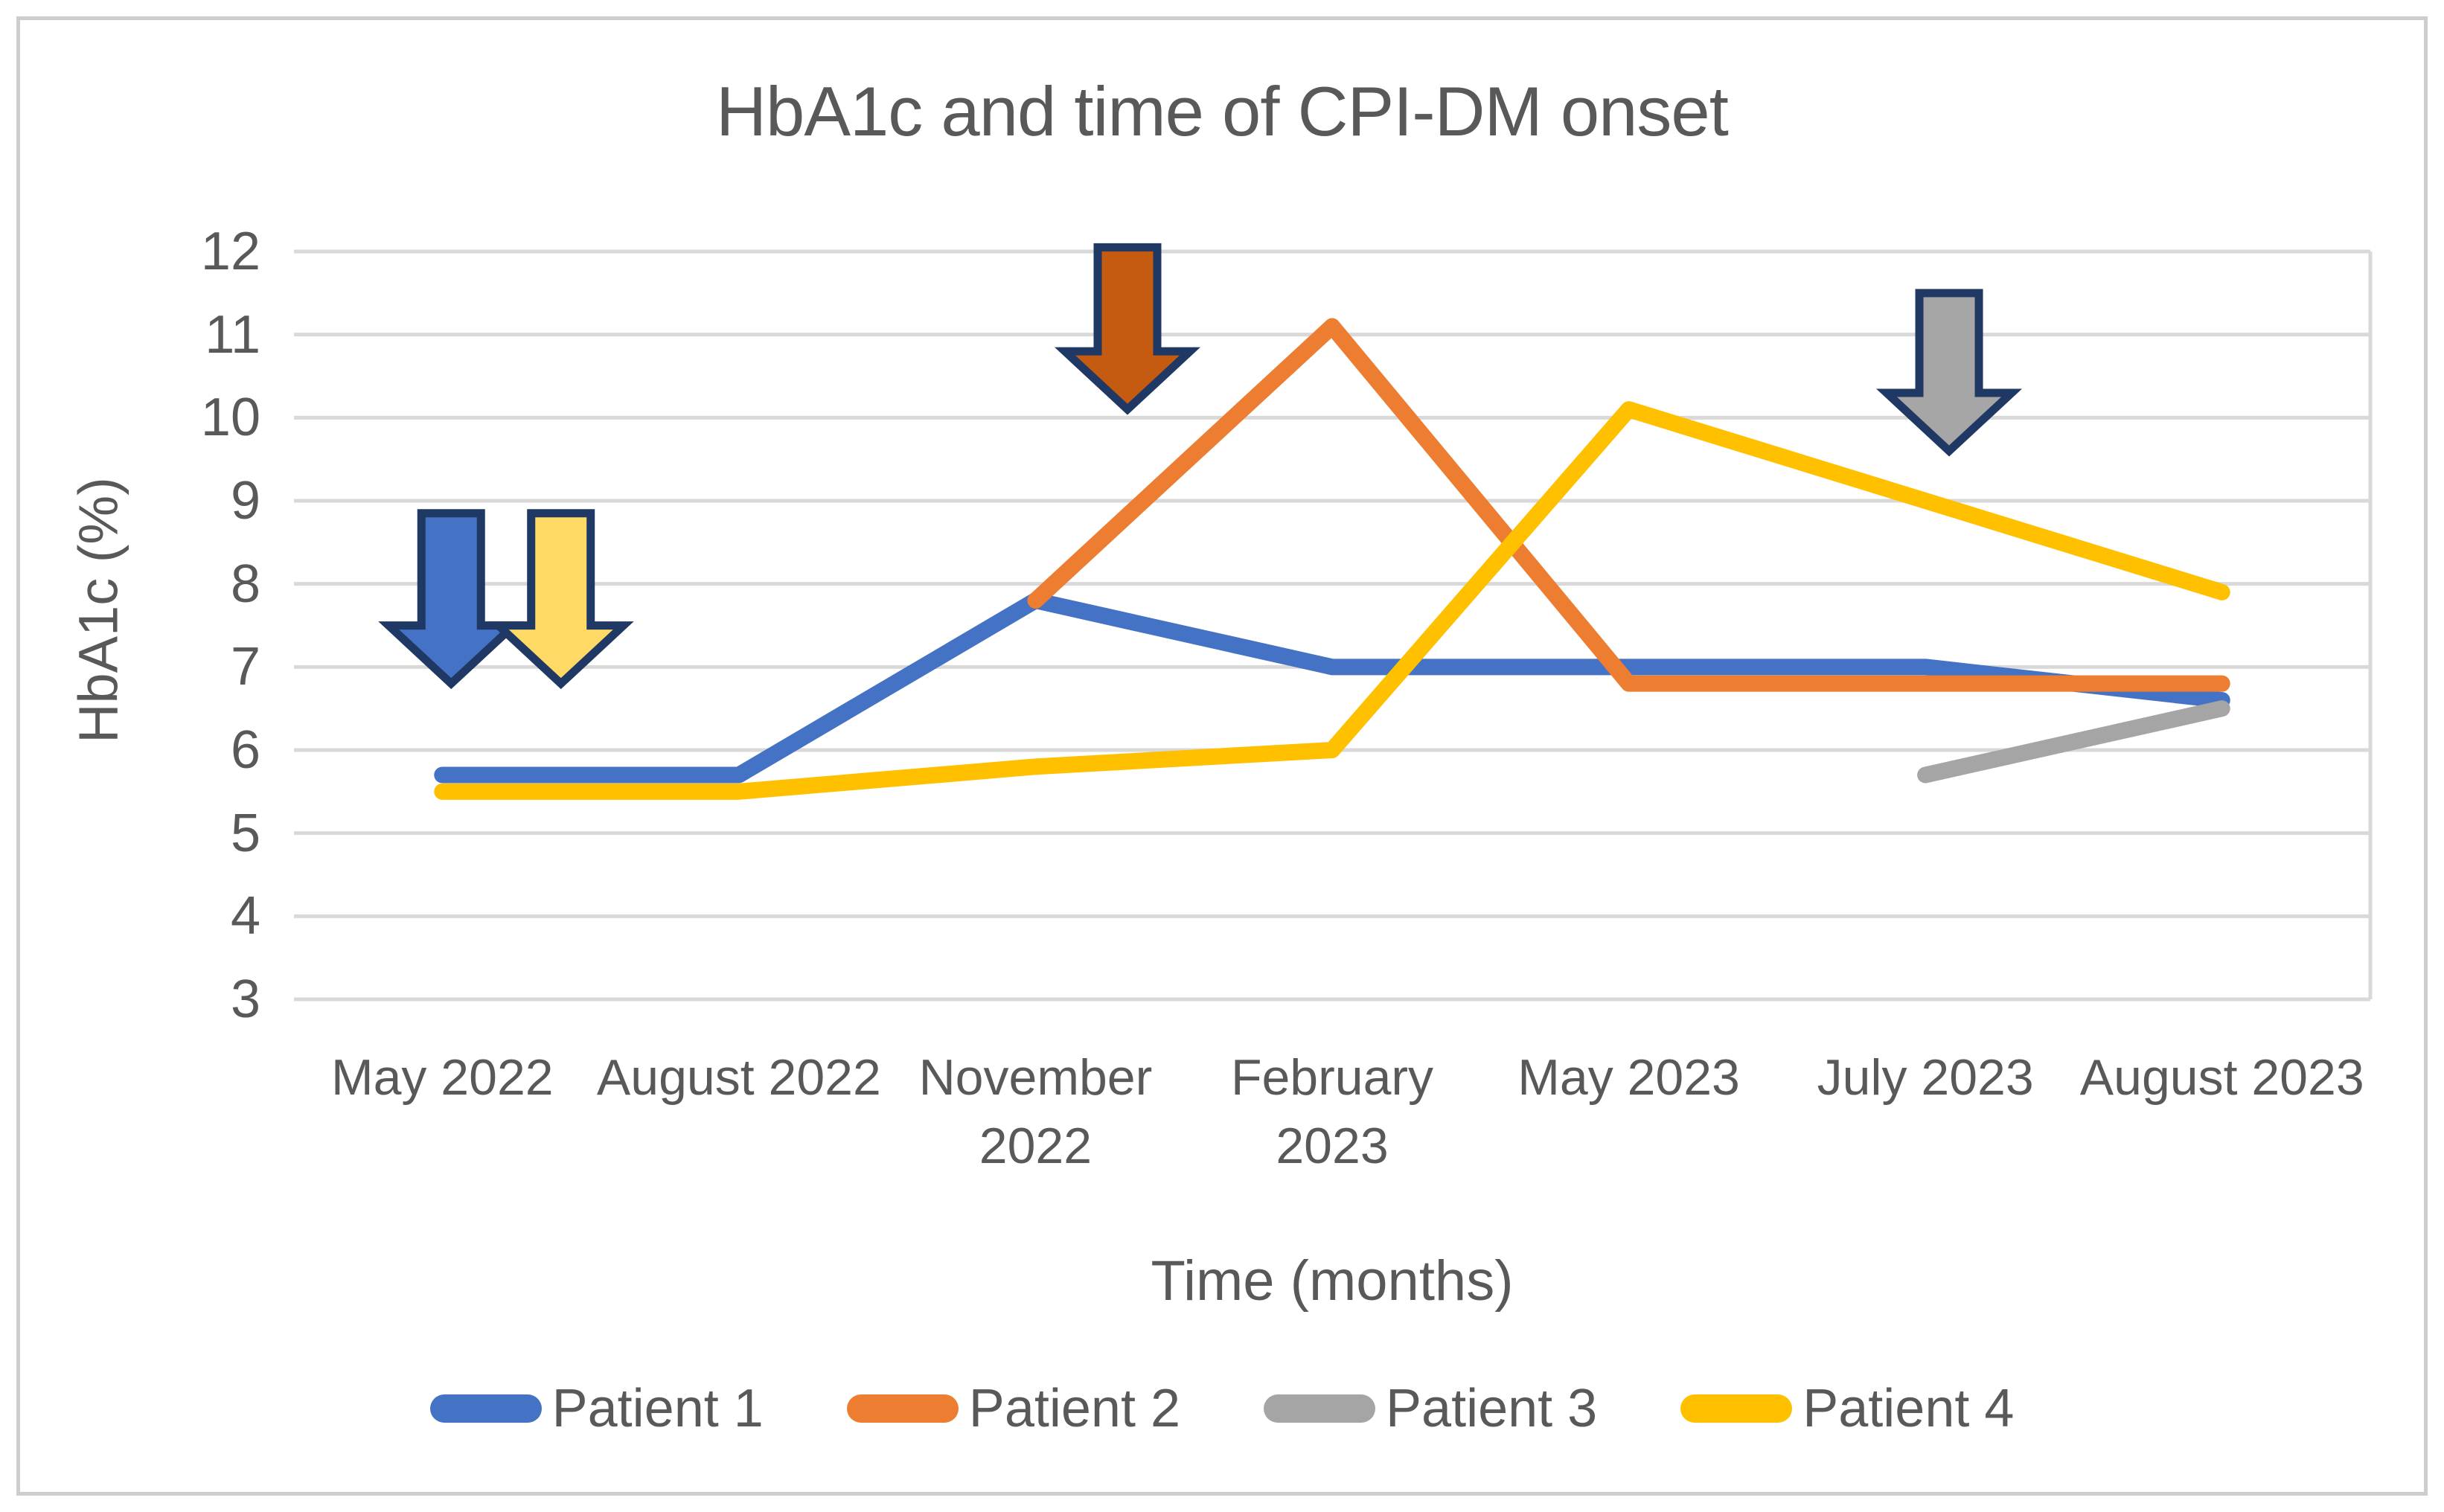 This screenshot has width=2444, height=1512. What do you see at coordinates (1492, 1408) in the screenshot?
I see `legend-label: Patient 3` at bounding box center [1492, 1408].